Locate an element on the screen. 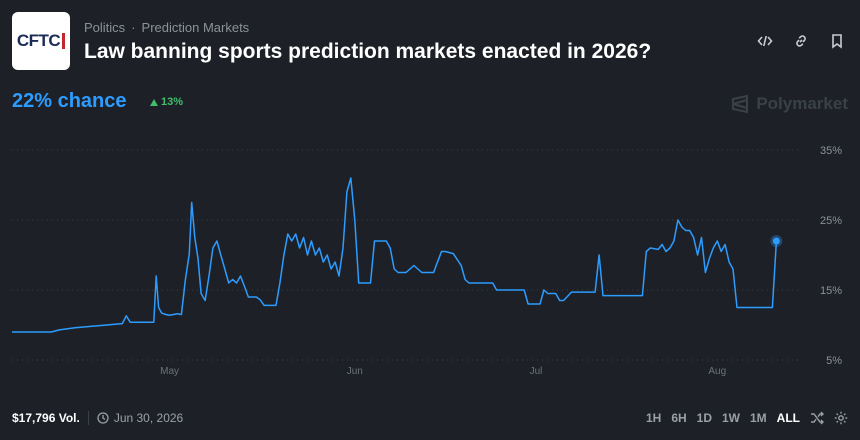 The height and width of the screenshot is (440, 860). polymarket-logo-icon is located at coordinates (740, 104).